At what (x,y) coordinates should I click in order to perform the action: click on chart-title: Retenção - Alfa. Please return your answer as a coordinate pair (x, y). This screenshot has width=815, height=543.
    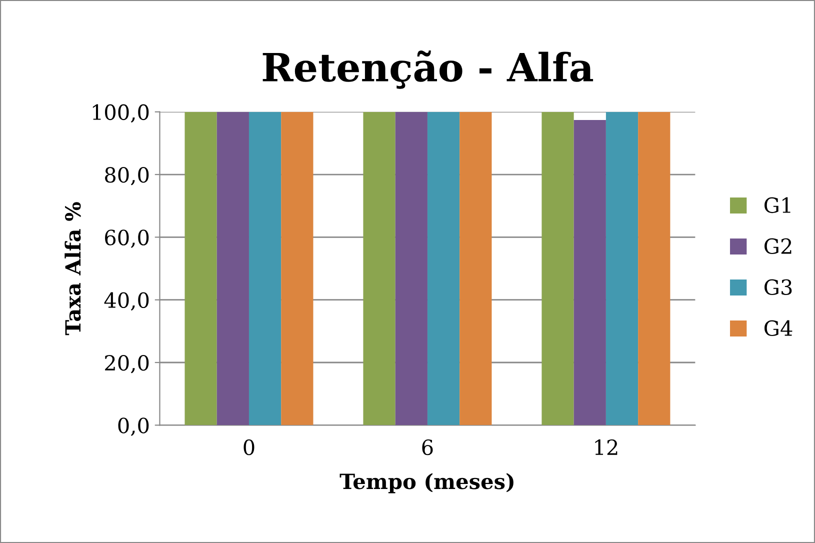
    Looking at the image, I should click on (428, 69).